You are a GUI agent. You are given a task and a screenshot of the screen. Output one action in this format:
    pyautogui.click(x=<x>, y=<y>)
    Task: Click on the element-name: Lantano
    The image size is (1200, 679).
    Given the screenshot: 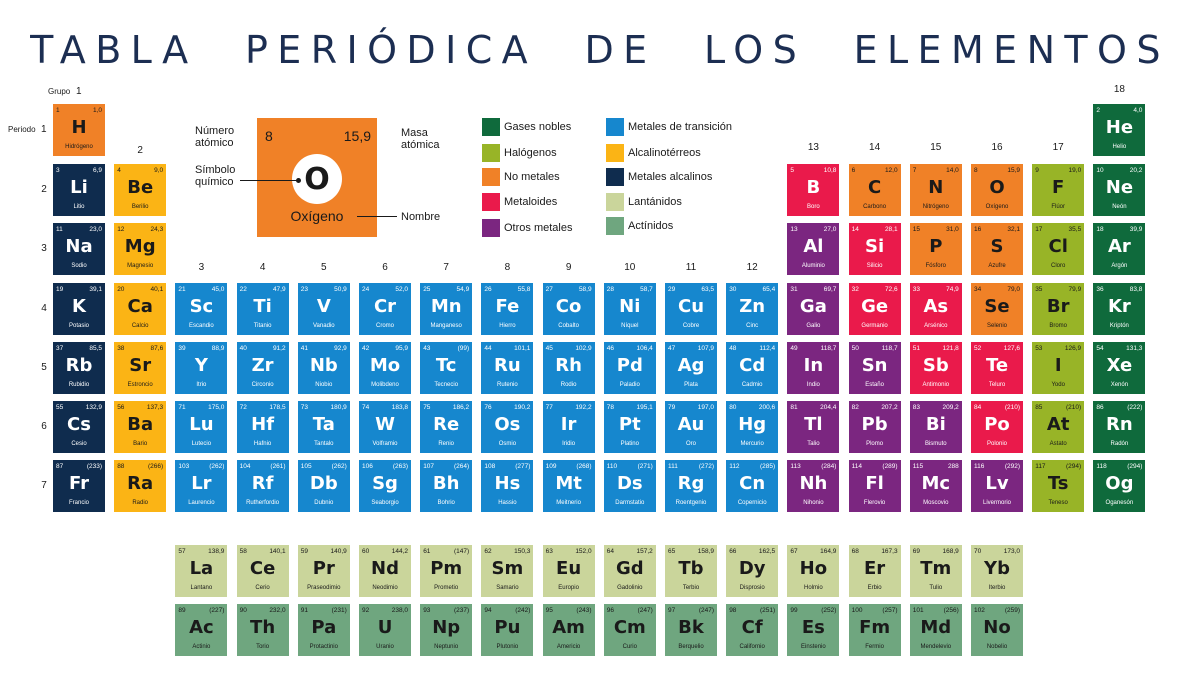 What is the action you would take?
    pyautogui.click(x=201, y=588)
    